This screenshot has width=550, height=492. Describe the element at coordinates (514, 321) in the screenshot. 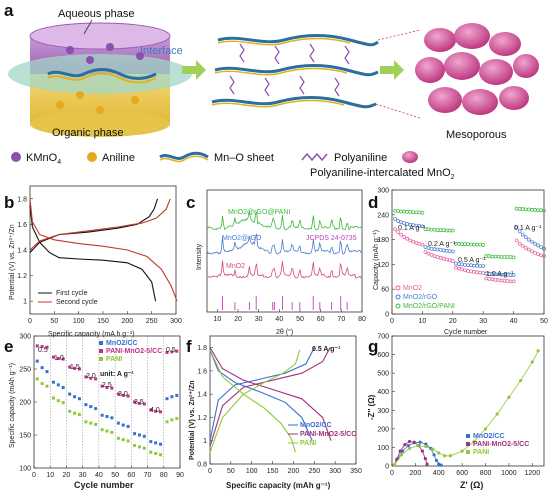

I see `x-tick-label: 40` at that location.